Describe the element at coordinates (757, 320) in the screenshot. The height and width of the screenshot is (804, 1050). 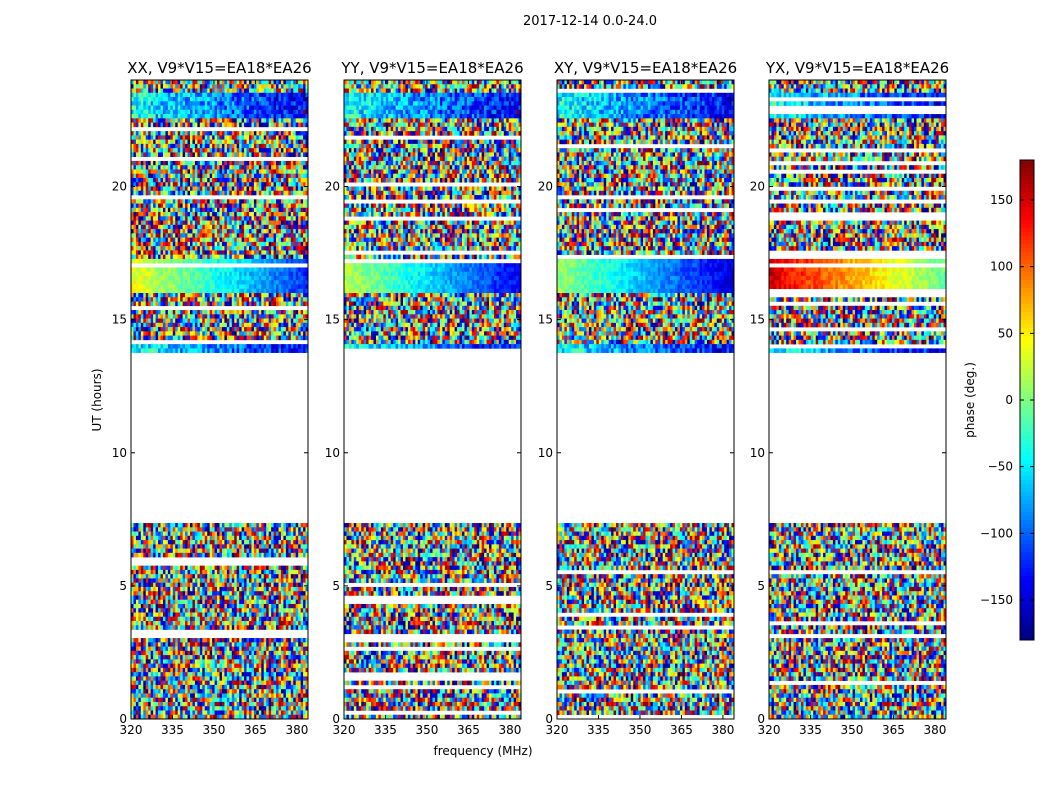
I see `y-tick-label-3-3: 15` at that location.